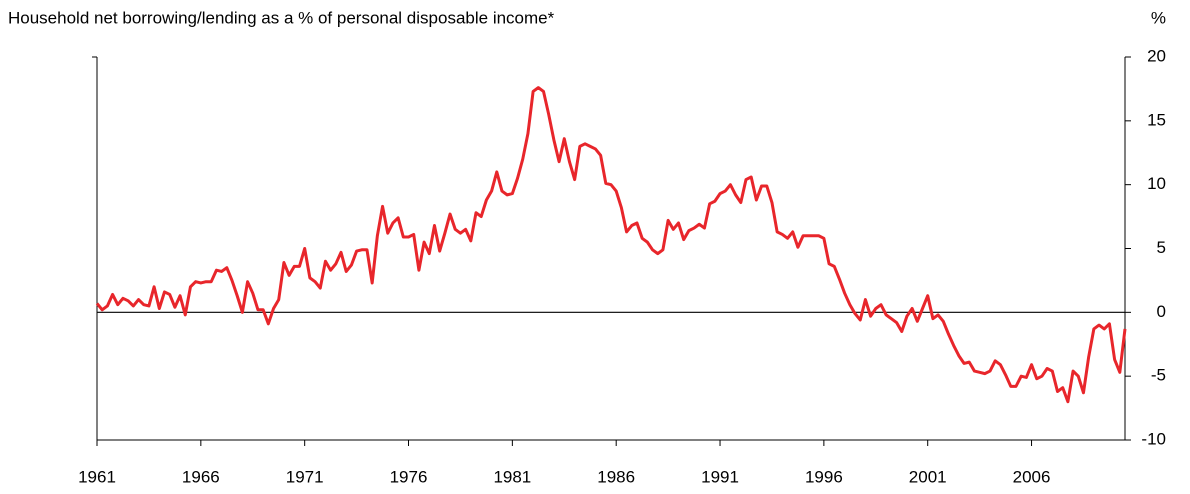 This screenshot has height=494, width=1190. What do you see at coordinates (1158, 17) in the screenshot?
I see `y-unit: %` at bounding box center [1158, 17].